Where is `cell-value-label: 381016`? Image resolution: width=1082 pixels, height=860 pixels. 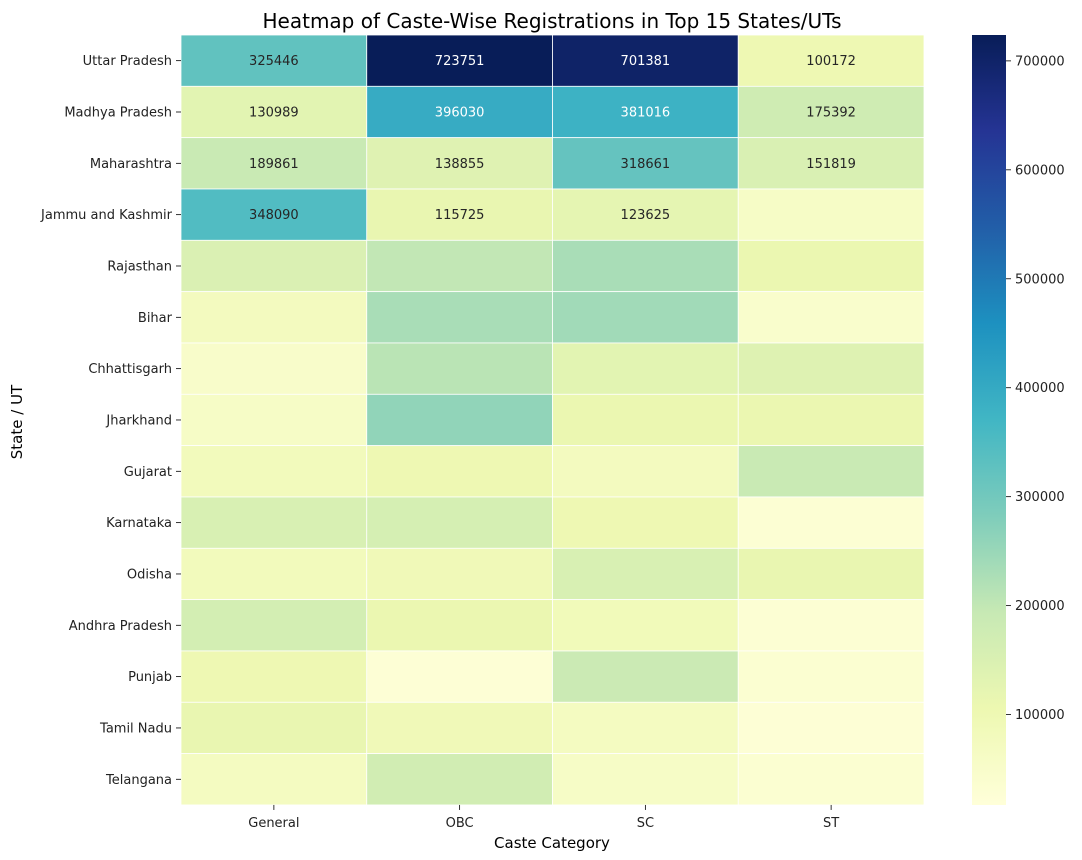
cell-value-label: 381016 is located at coordinates (646, 112).